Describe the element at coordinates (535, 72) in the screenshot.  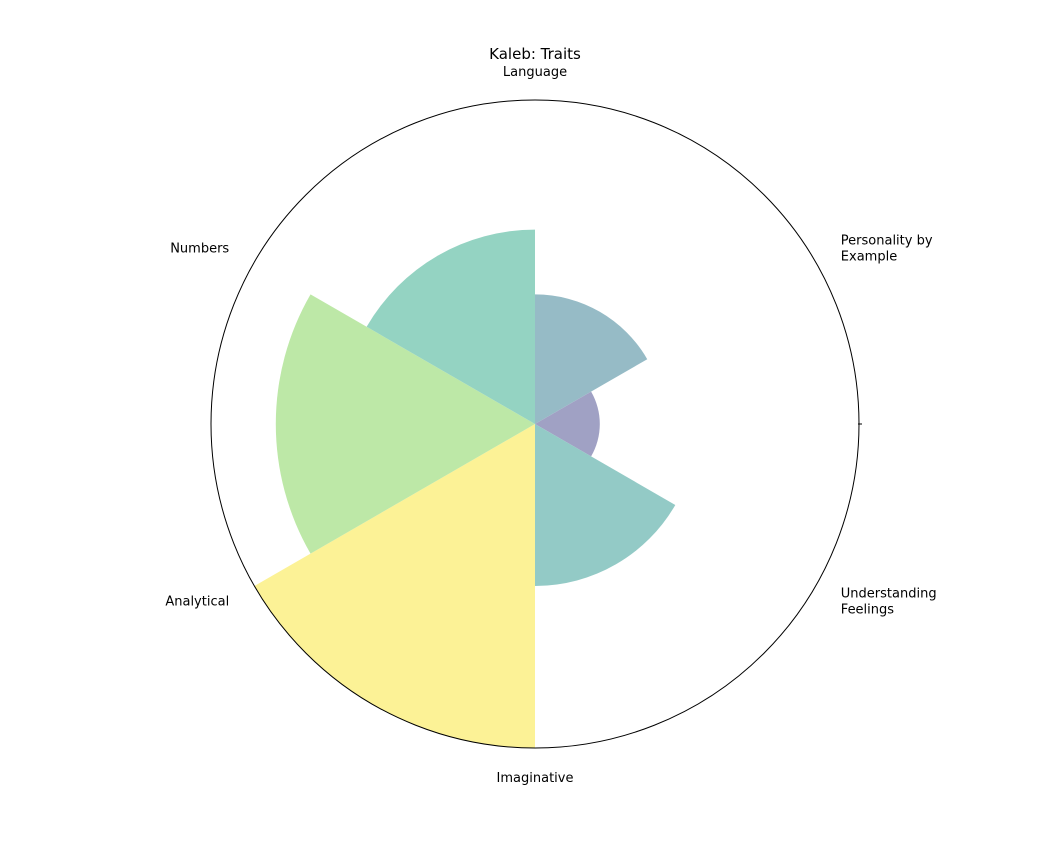
I see `category-label: Language` at that location.